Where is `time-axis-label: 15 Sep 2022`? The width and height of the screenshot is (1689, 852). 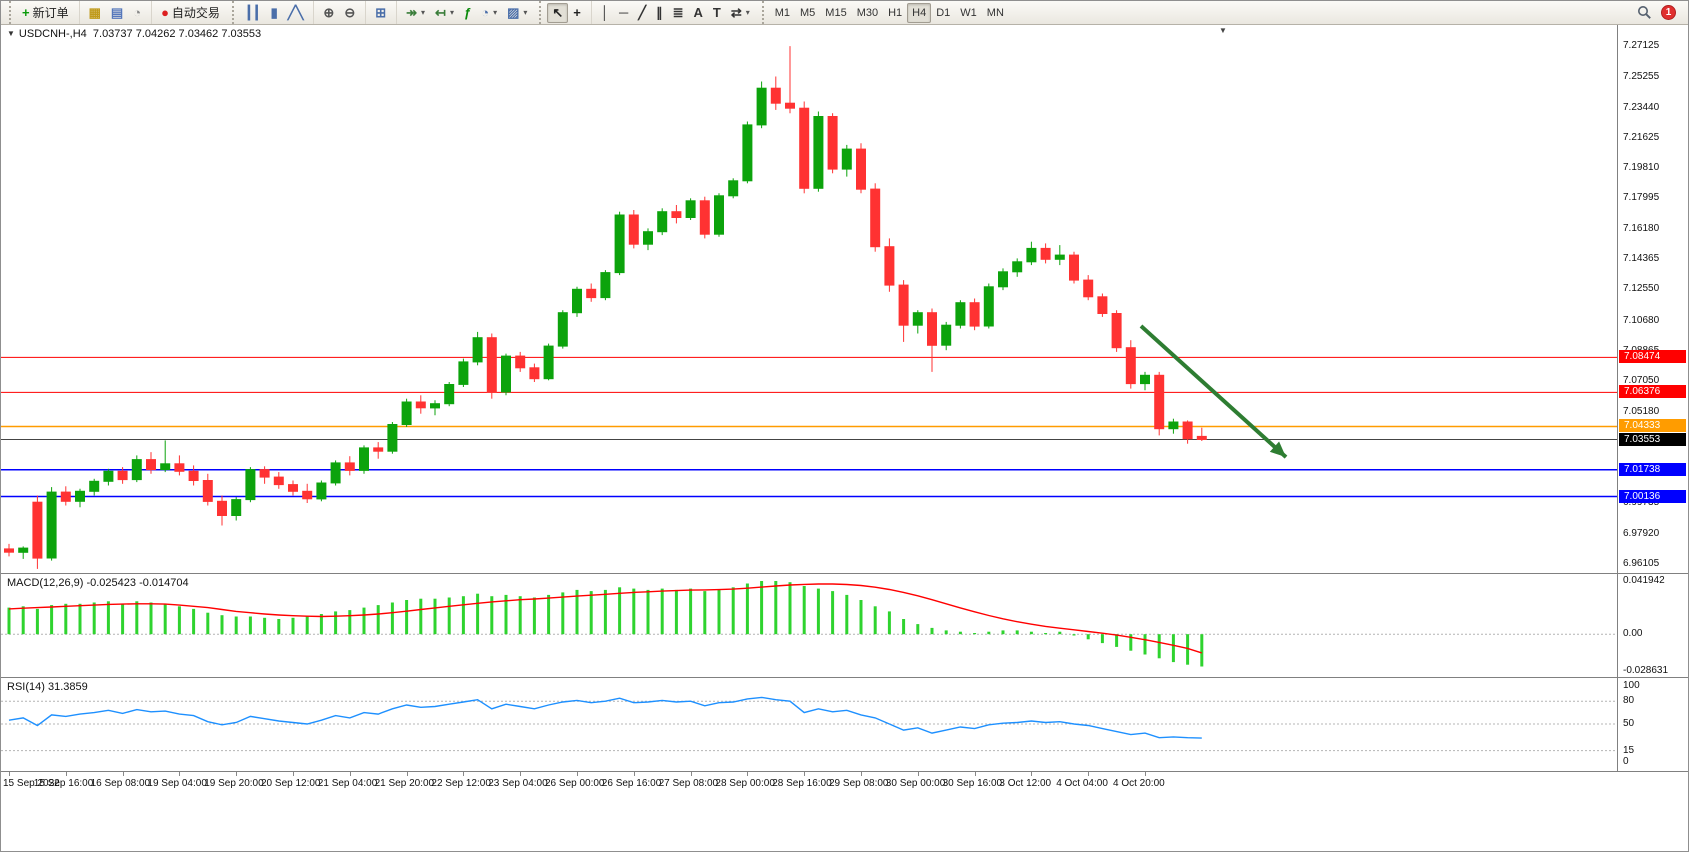
time-axis-label: 15 Sep 2022 is located at coordinates (31, 783).